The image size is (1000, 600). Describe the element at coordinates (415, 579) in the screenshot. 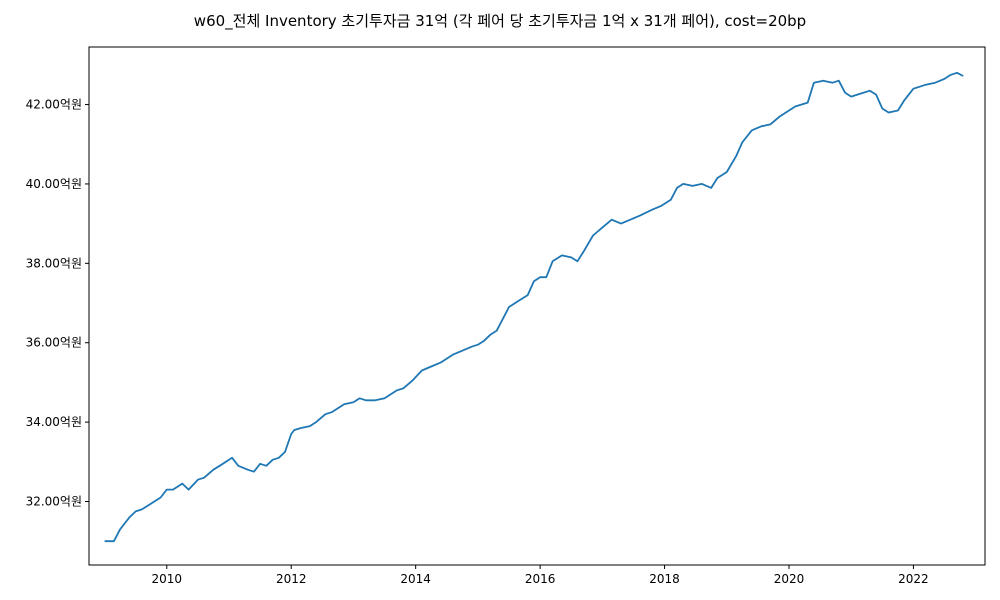

I see `x-tick-label: 2014` at that location.